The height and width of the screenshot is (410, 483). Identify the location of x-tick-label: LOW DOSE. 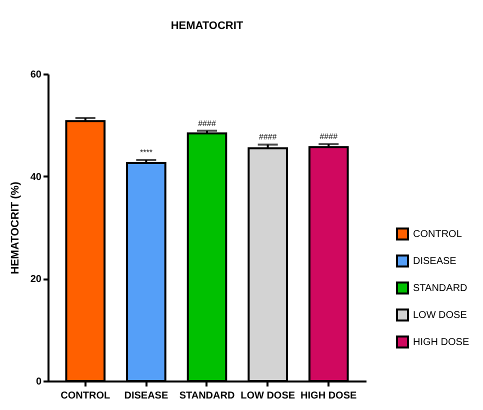
(268, 396).